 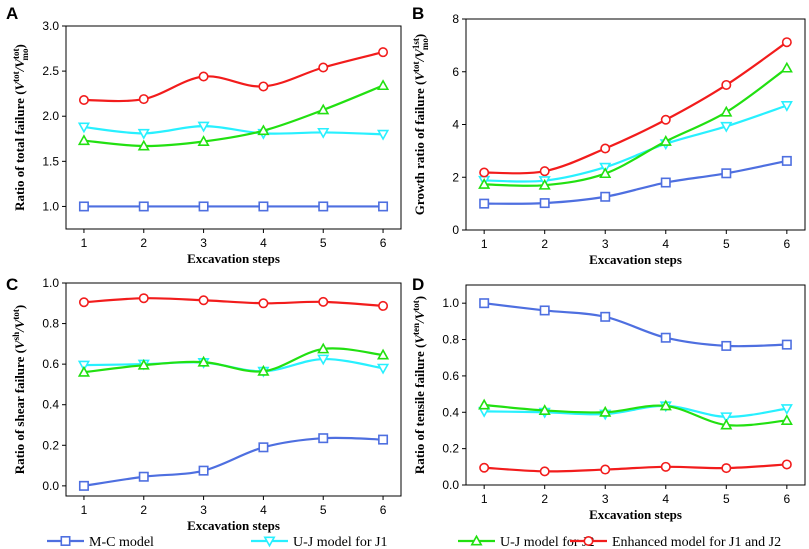 I want to click on y-axis-label: Ratio of tensile failure (Vten/Vtot), so click(x=419, y=385).